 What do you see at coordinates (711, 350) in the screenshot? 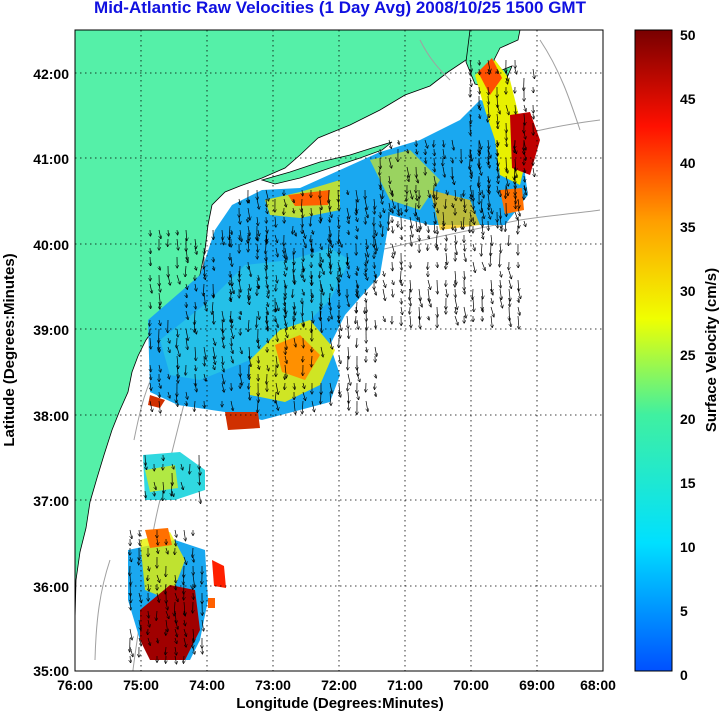
I see `colorbar-label: Surface Velocity (cm/s)` at bounding box center [711, 350].